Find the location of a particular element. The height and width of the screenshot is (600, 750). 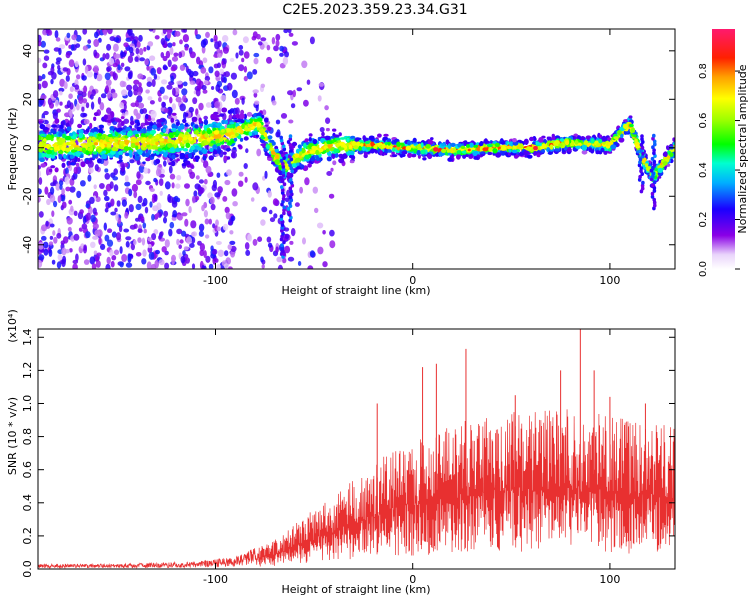

colorbar-ticks: 0.0 0.2 0.4 0.6 0.8 is located at coordinates (719, 170).